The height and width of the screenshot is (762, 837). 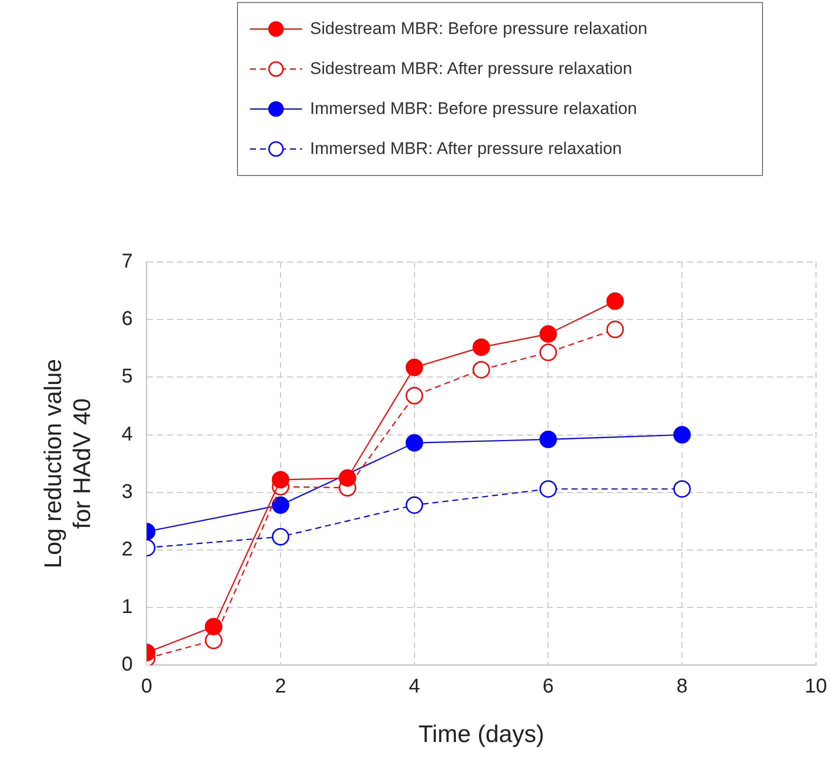 I want to click on y-tick-label: 2, so click(x=127, y=549).